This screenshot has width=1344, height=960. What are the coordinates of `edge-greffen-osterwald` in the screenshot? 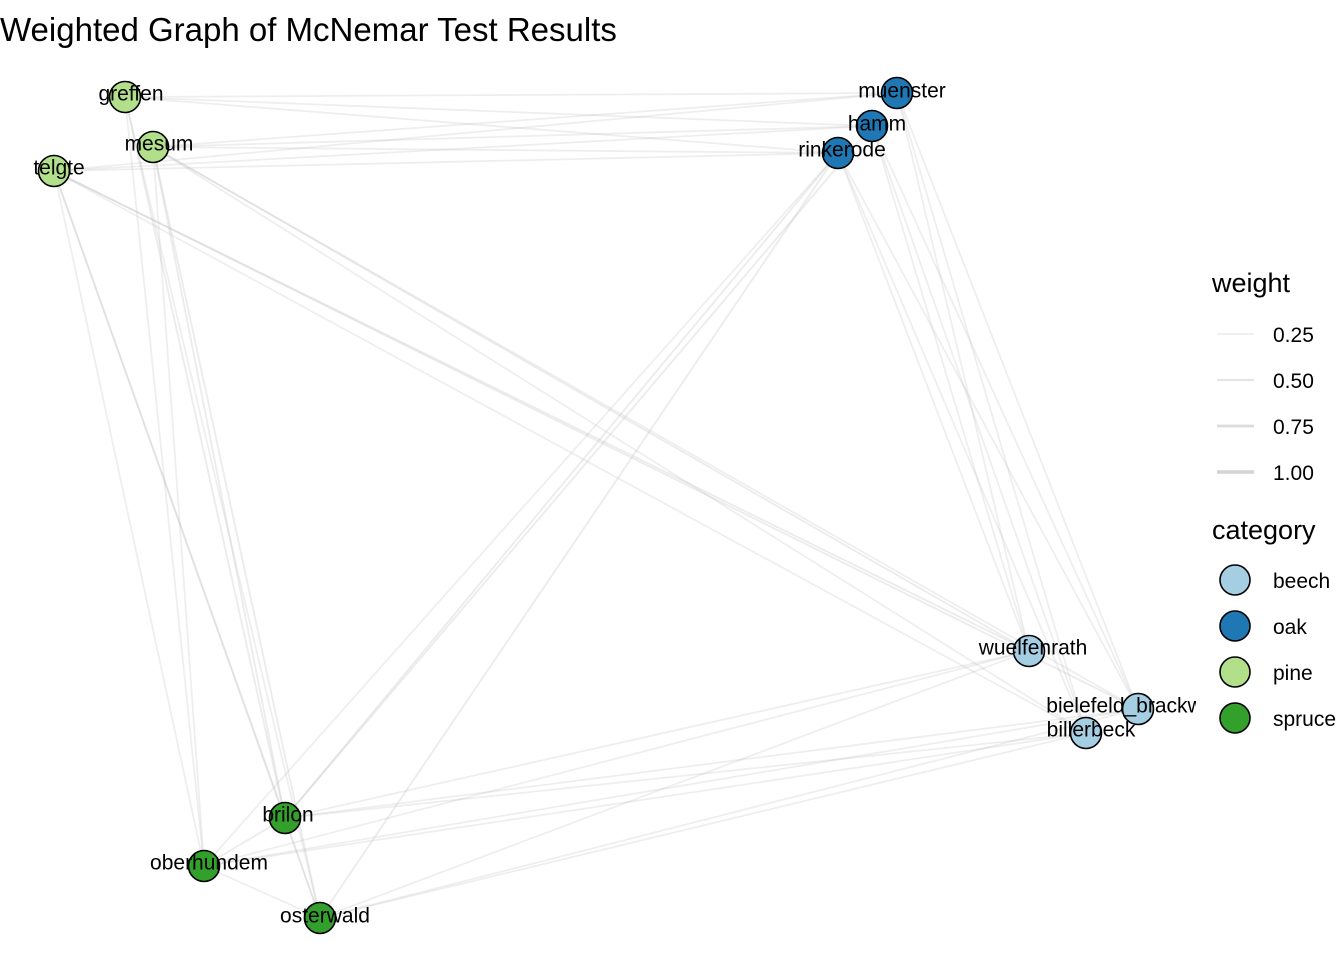 It's located at (222, 507).